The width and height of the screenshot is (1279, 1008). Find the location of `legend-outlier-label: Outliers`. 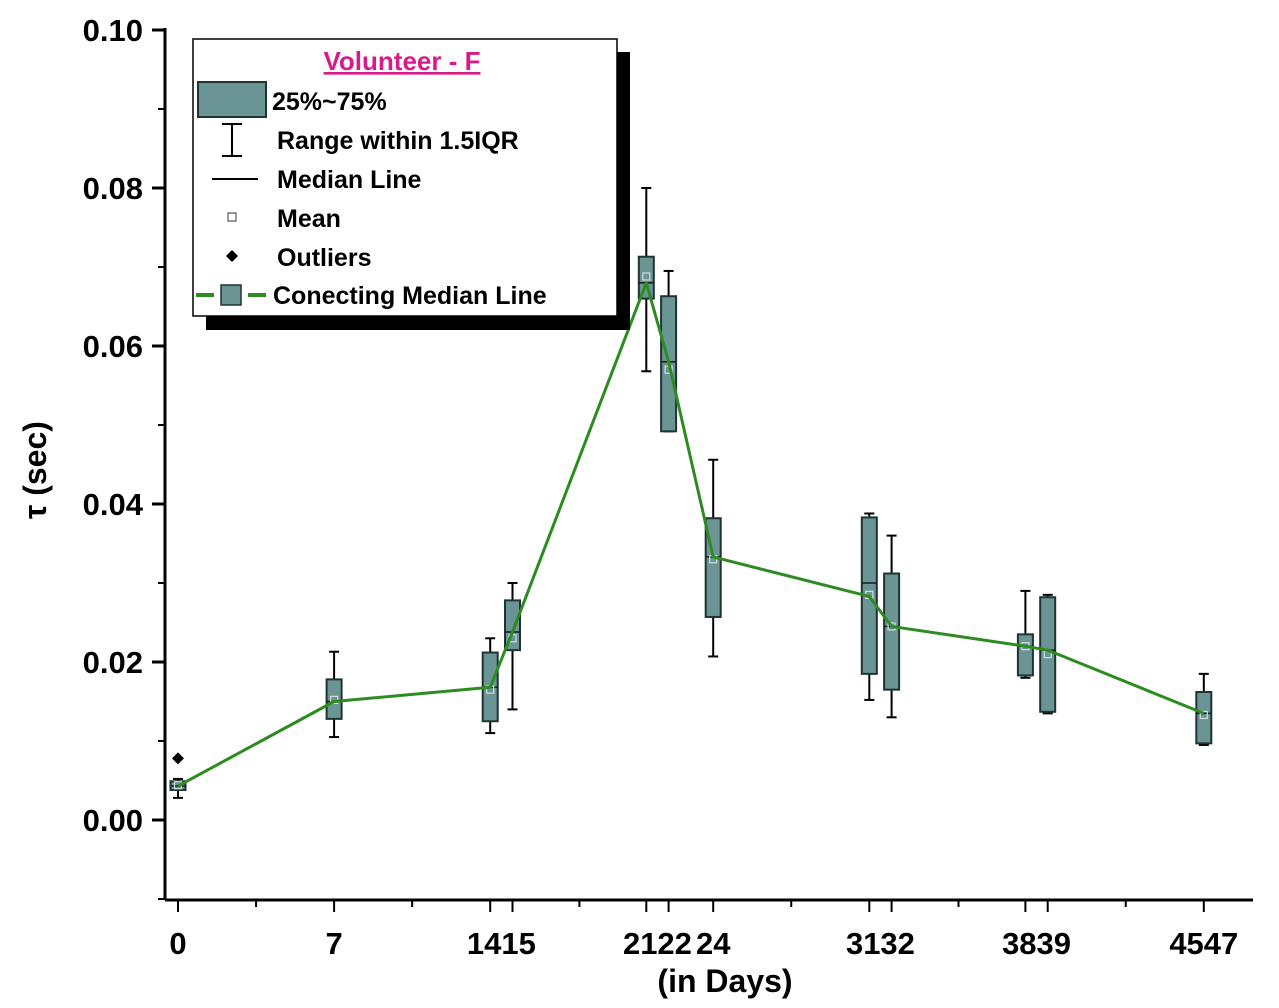

legend-outlier-label: Outliers is located at coordinates (324, 258).